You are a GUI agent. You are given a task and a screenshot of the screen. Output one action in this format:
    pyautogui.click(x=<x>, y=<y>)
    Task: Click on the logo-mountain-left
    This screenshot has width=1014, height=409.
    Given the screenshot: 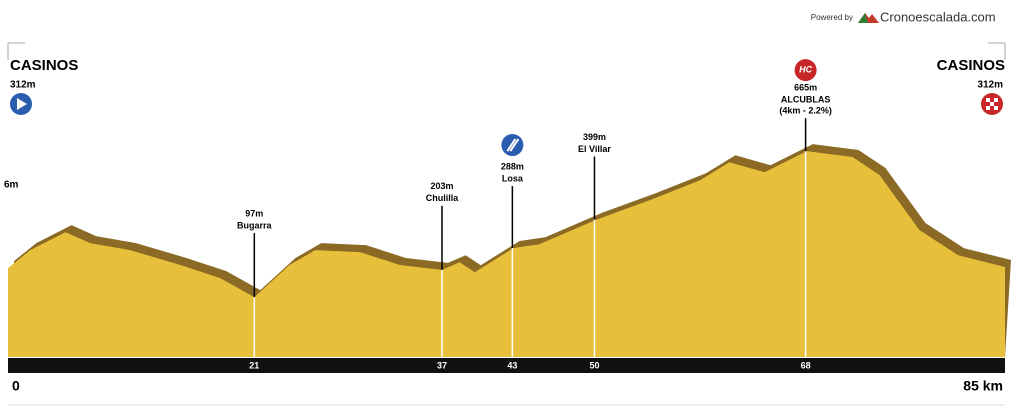 What is the action you would take?
    pyautogui.click(x=863, y=18)
    